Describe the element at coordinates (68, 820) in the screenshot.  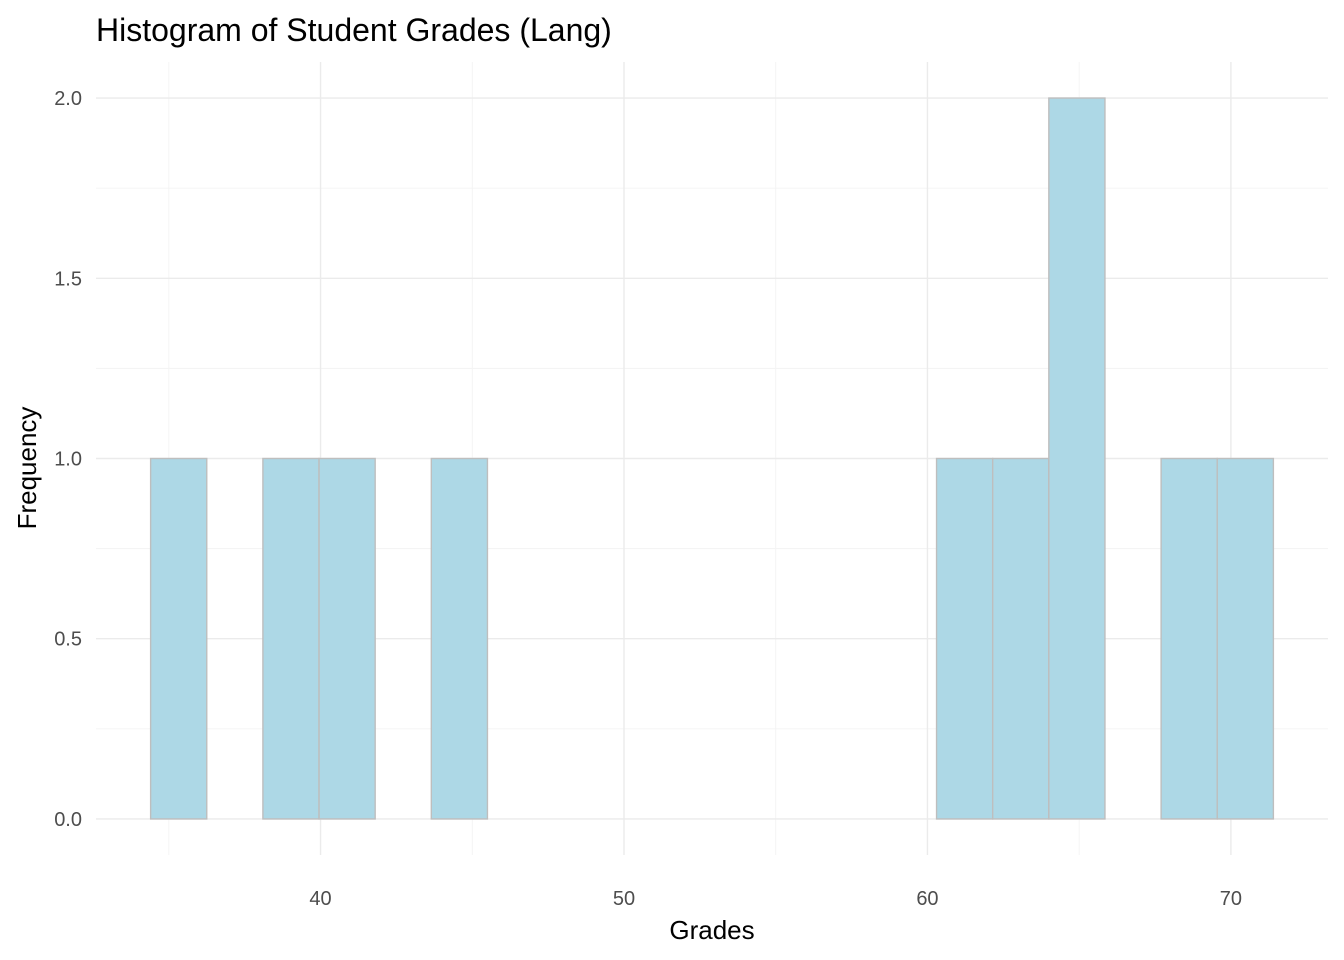
I see `y-tick-label: 0.0` at that location.